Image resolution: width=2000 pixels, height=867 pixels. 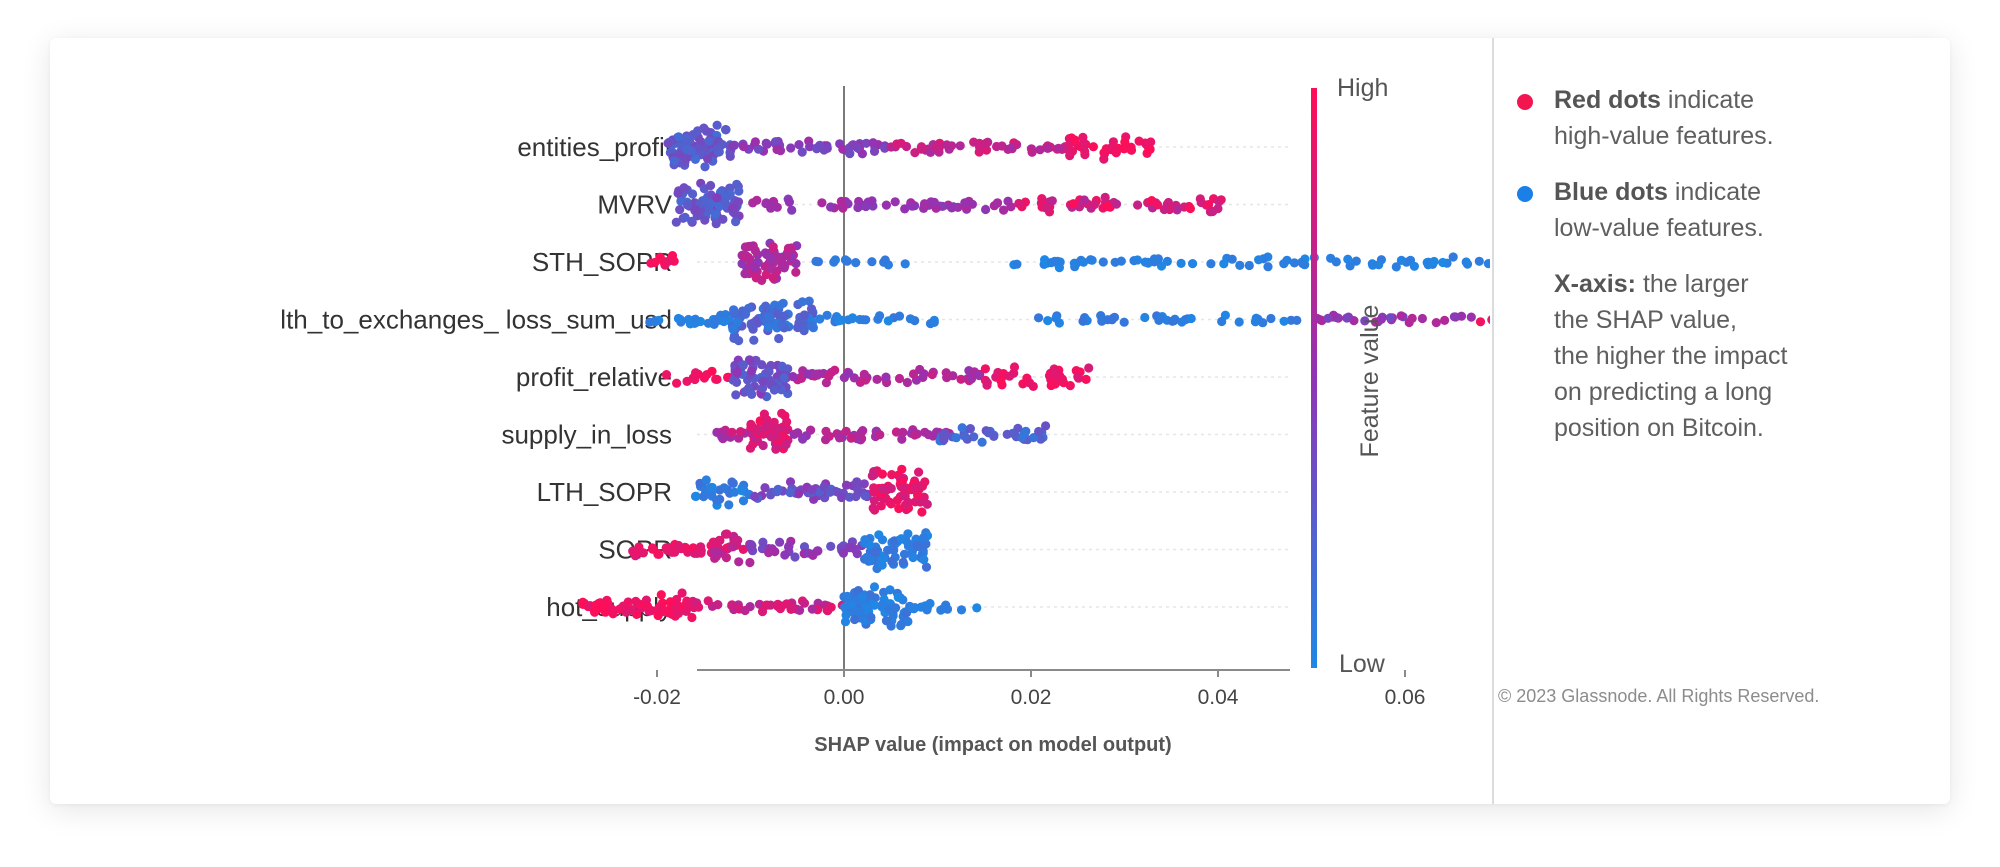 I want to click on x-tick-label: 0.02, so click(x=1031, y=697).